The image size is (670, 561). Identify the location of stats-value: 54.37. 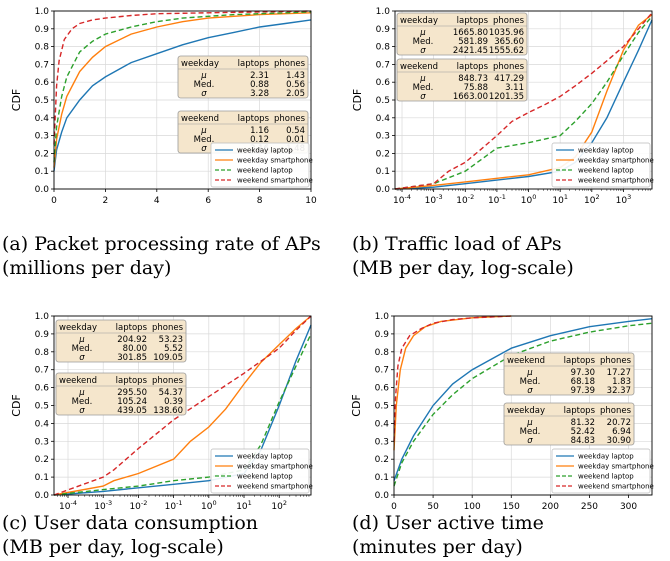
(171, 393).